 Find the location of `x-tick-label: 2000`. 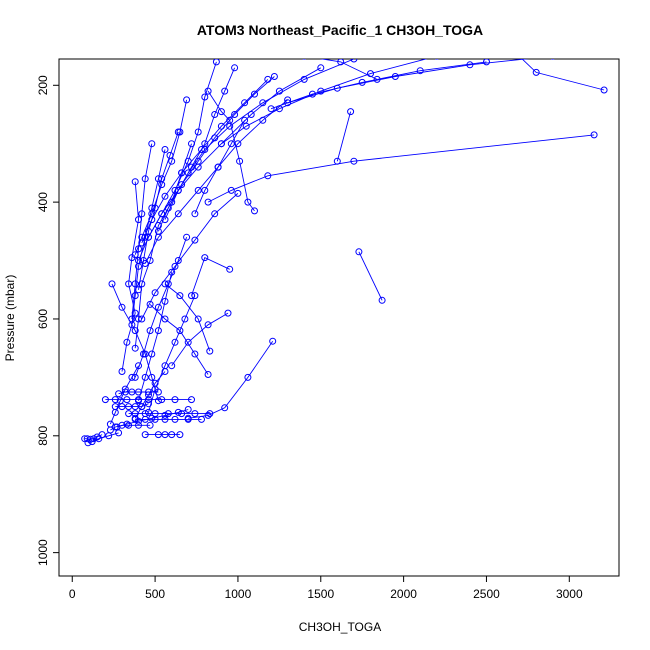

x-tick-label: 2000 is located at coordinates (403, 594).